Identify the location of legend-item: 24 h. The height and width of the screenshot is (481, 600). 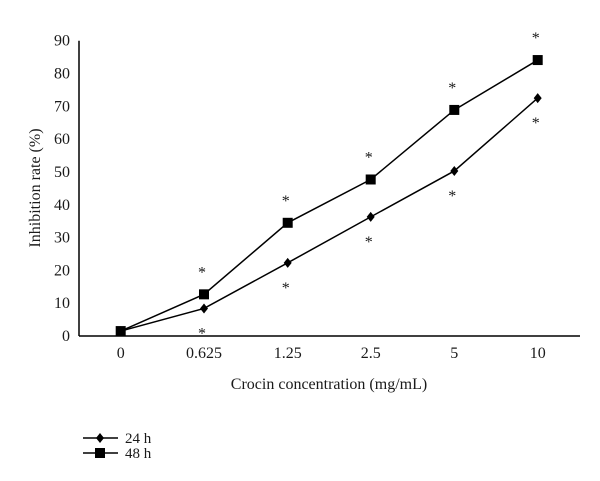
(117, 439).